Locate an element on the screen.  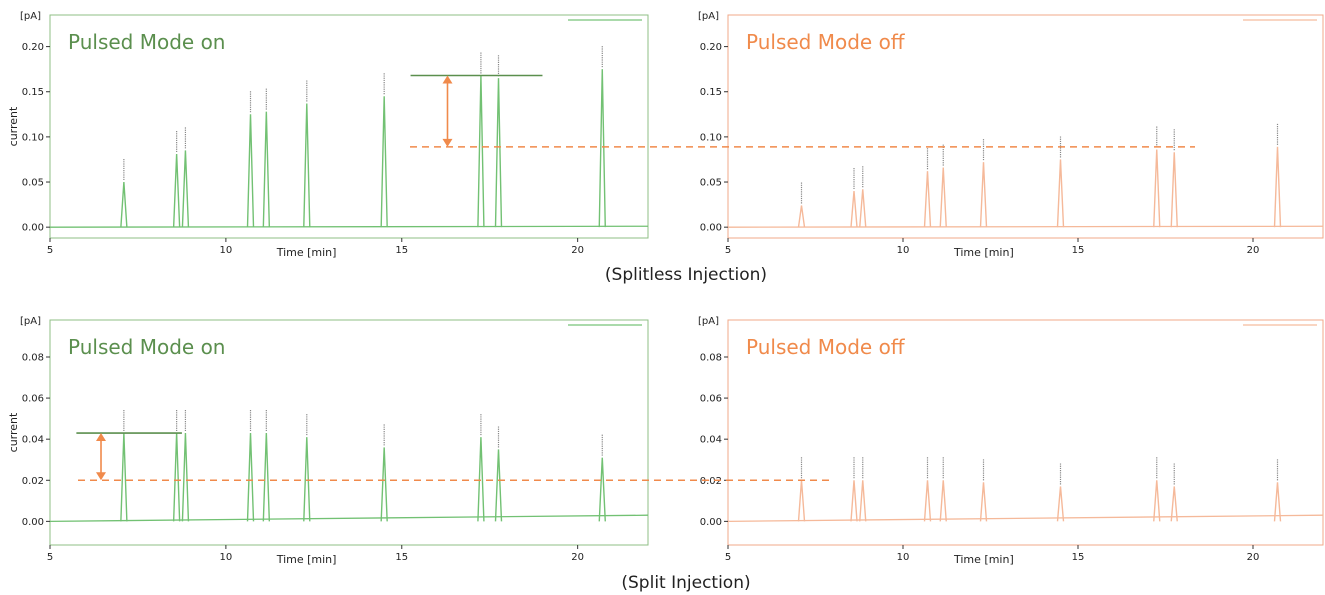
difference-arrow-head-down is located at coordinates (447, 142).